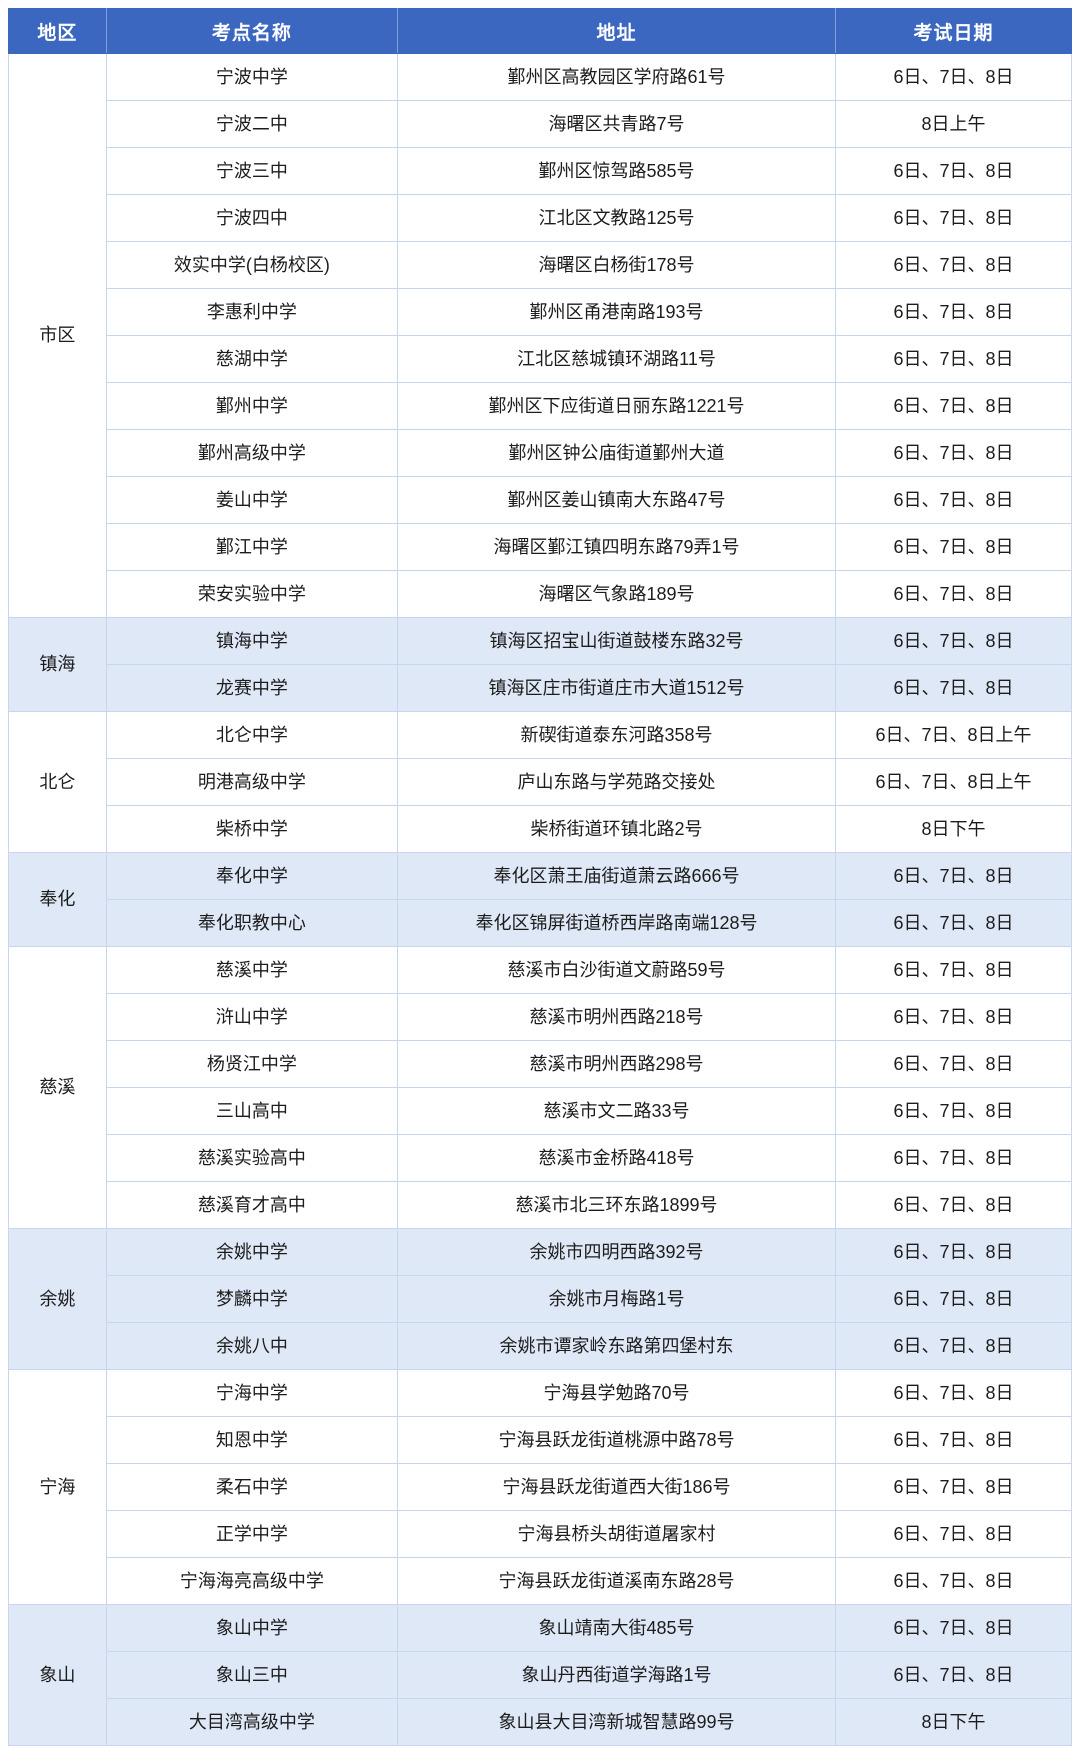 The height and width of the screenshot is (1762, 1080). I want to click on table-row: 鄞州中学 鄞州区下应街道日丽东路1221号 6日、7日、8日, so click(541, 406).